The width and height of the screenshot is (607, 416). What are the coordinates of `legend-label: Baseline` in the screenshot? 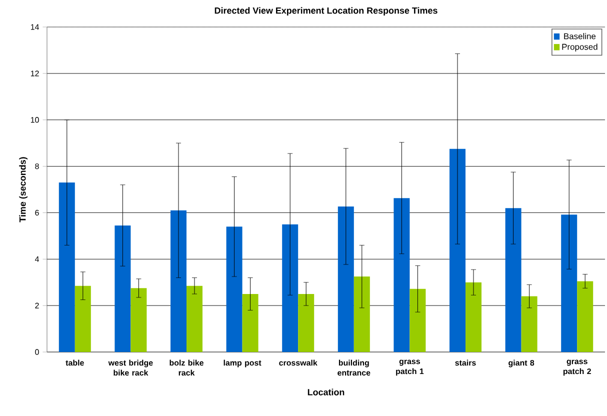 It's located at (580, 36).